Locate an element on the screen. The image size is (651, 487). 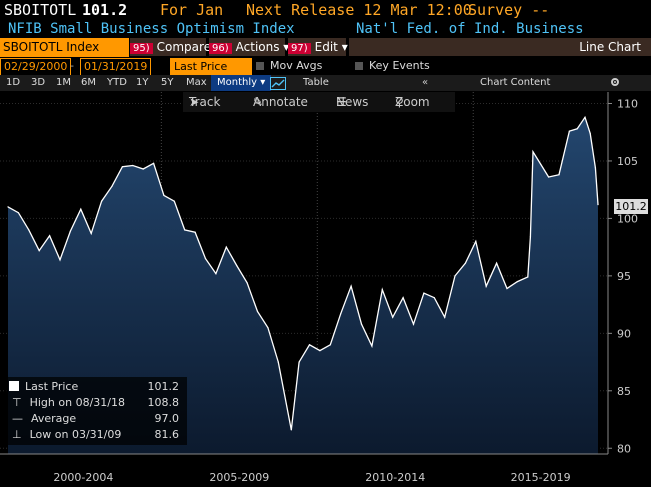
legend-high: ⊤ High on 08/31/18 108.8 is located at coordinates (96, 403).